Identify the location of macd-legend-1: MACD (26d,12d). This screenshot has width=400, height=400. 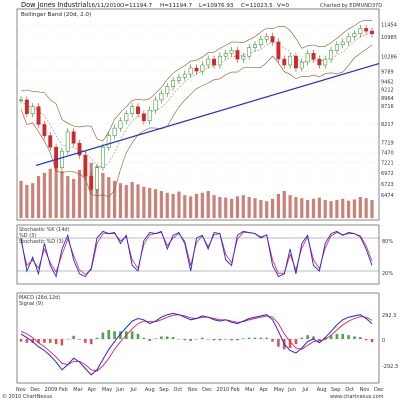
(39, 298).